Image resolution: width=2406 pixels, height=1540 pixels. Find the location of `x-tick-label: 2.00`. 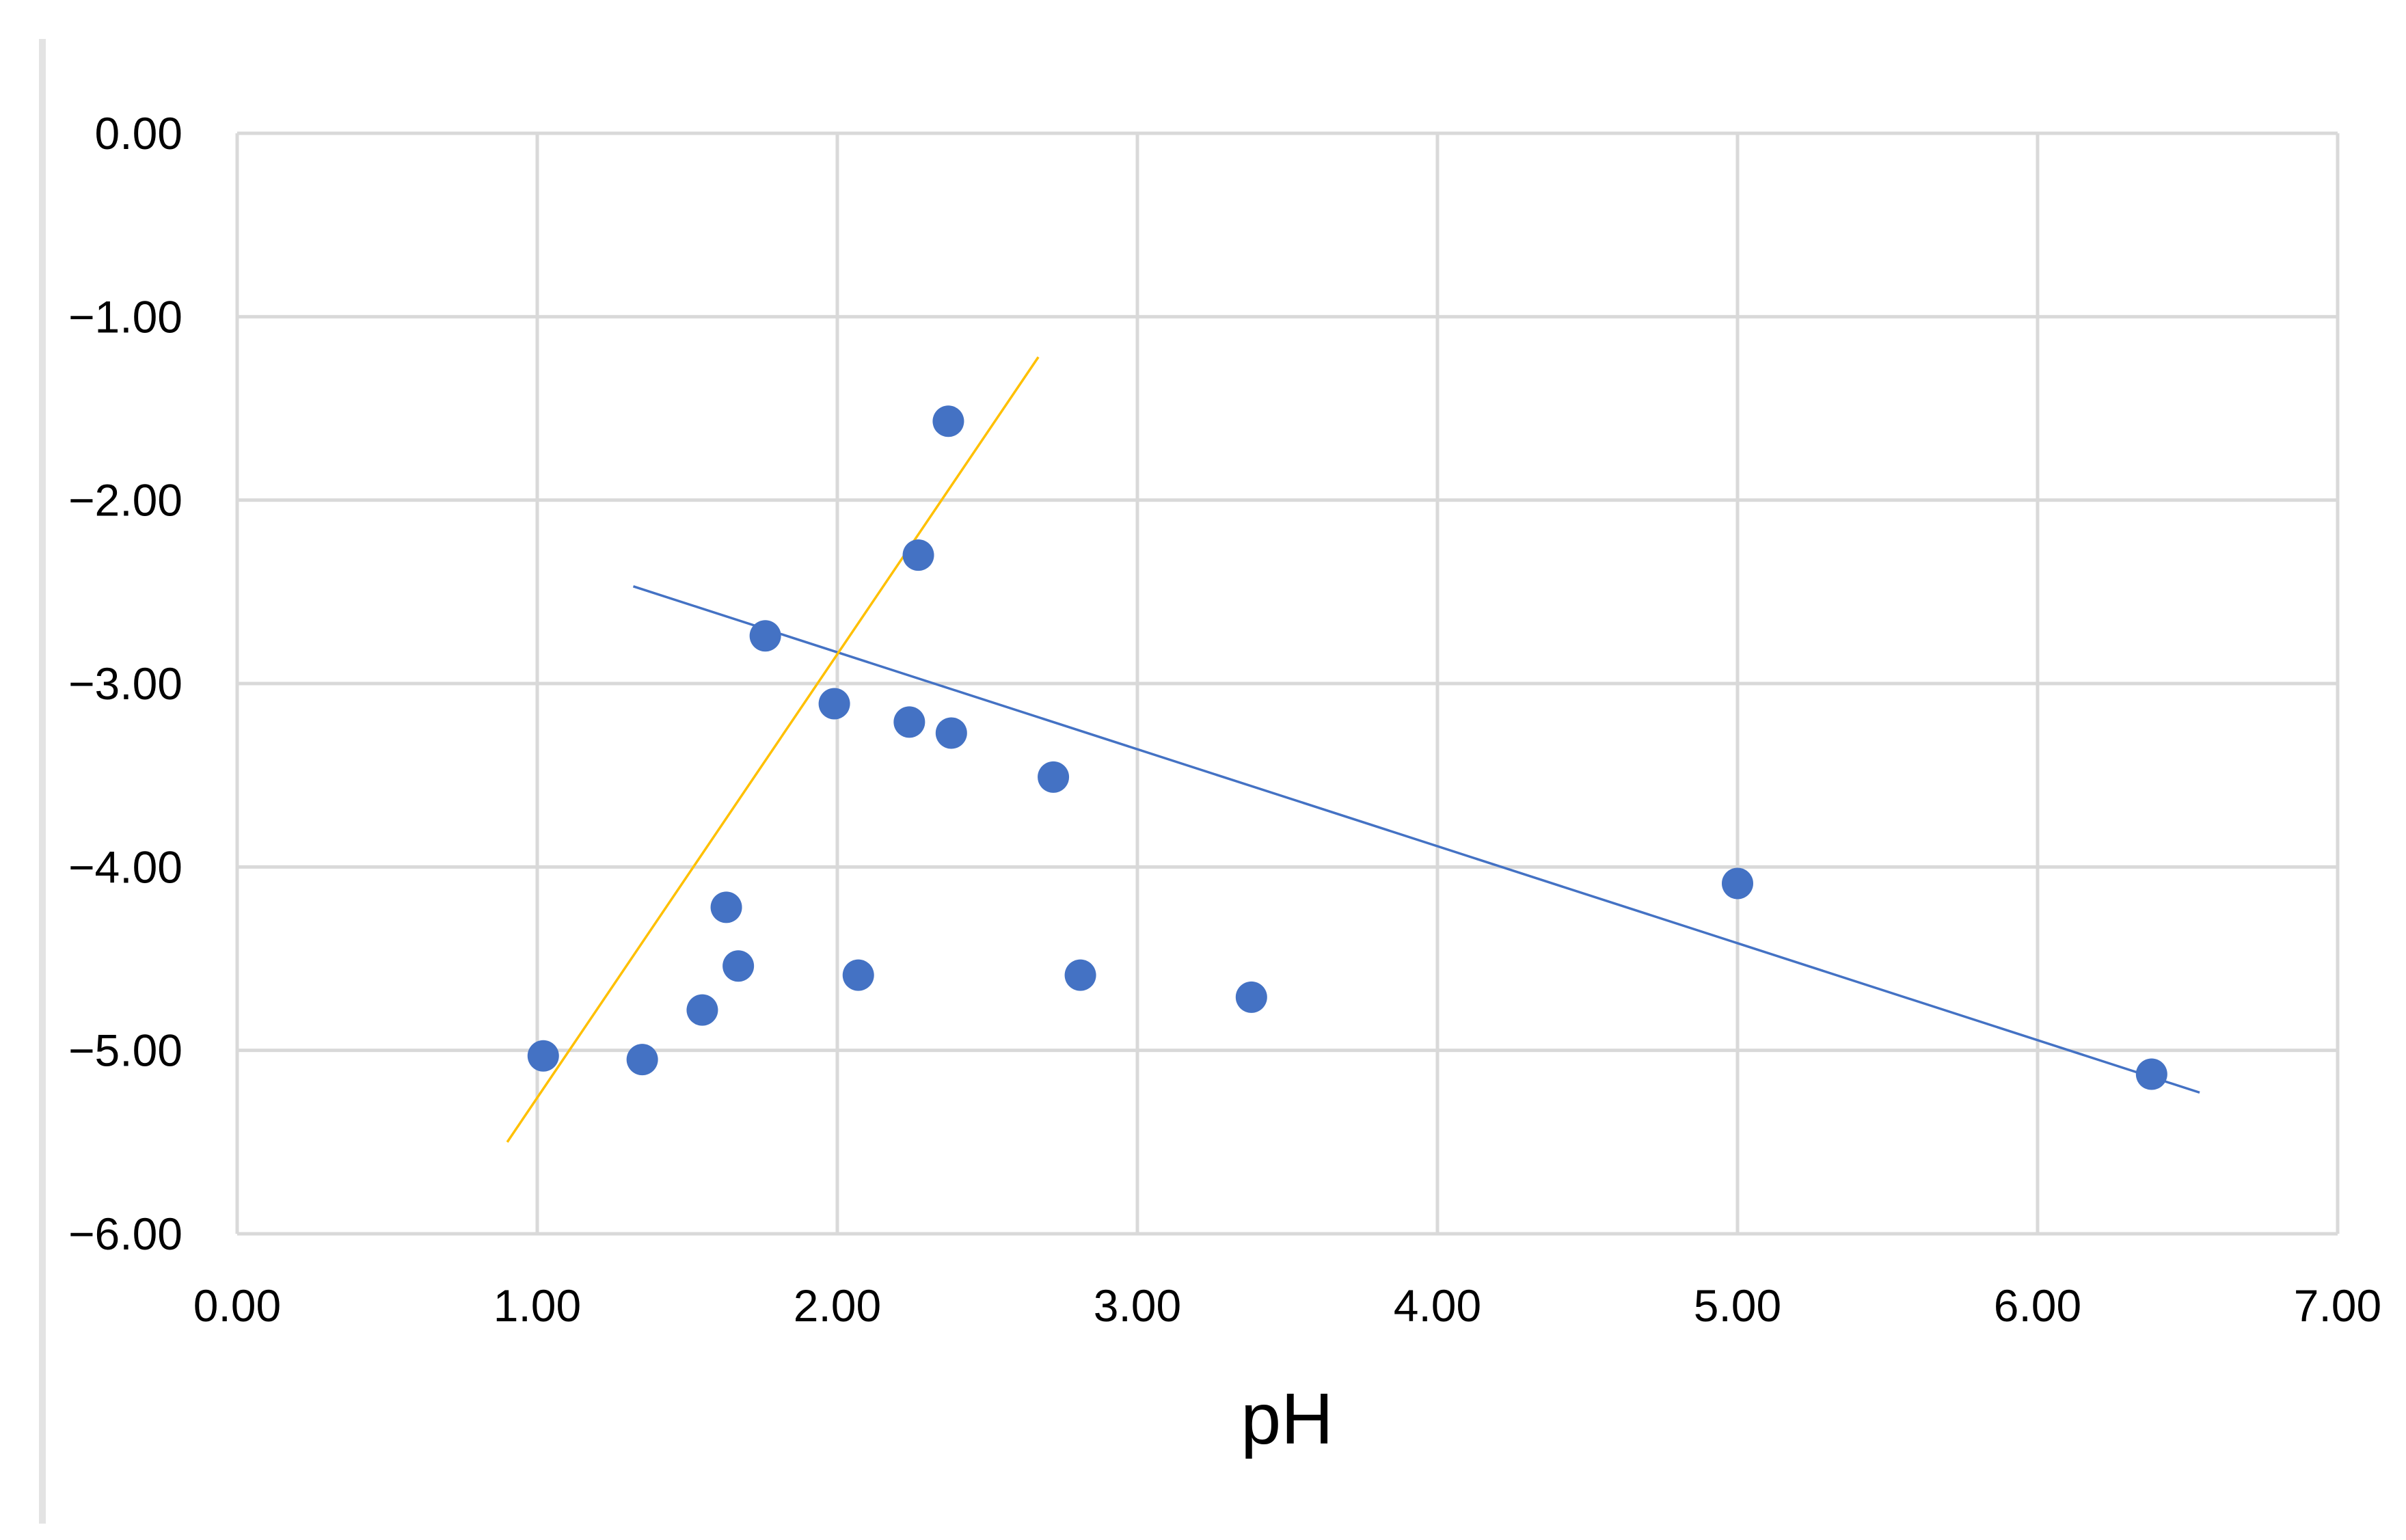

x-tick-label: 2.00 is located at coordinates (837, 1305).